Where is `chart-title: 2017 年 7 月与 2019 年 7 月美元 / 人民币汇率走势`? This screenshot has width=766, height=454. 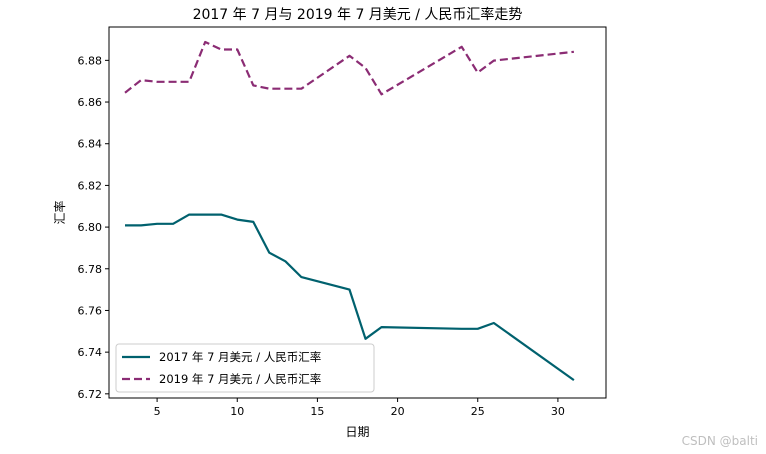 chart-title: 2017 年 7 月与 2019 年 7 月美元 / 人民币汇率走势 is located at coordinates (358, 14).